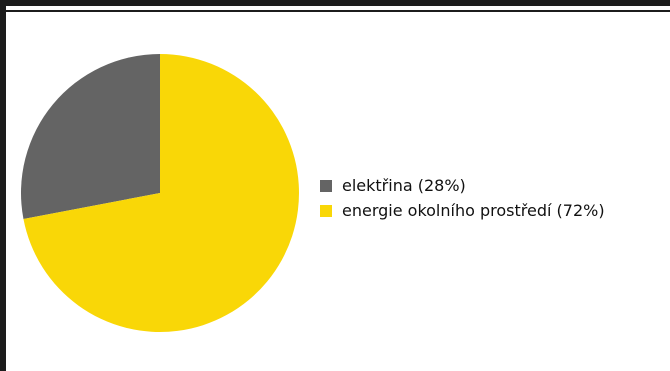  What do you see at coordinates (473, 210) in the screenshot?
I see `legend-label-energie-okolniho-prostredi: energie okolního prostředí (72%)` at bounding box center [473, 210].